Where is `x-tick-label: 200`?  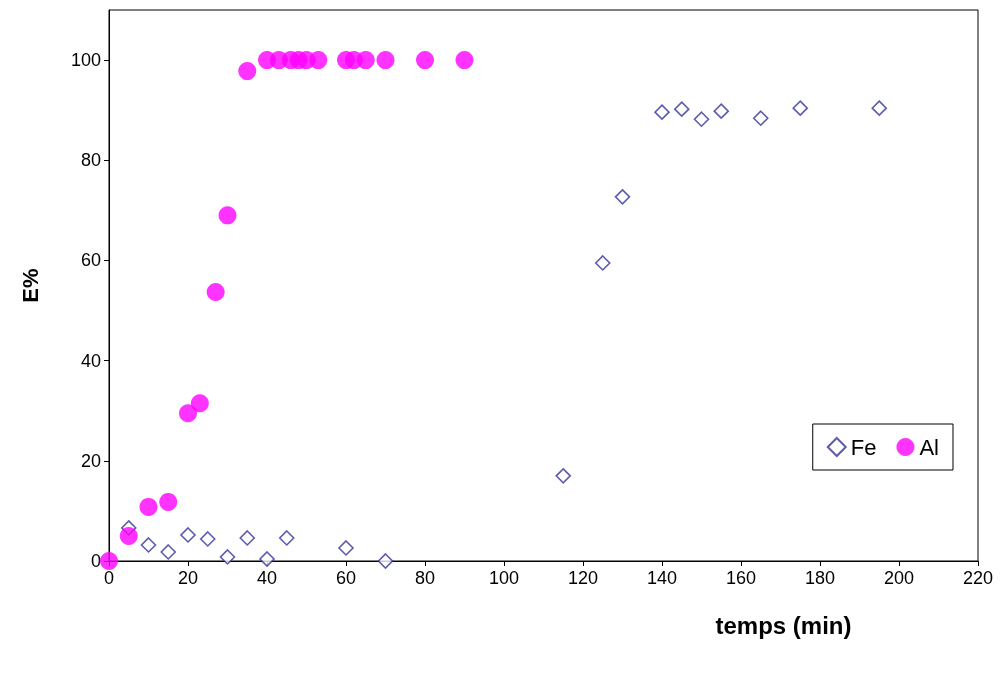
x-tick-label: 200 is located at coordinates (899, 578).